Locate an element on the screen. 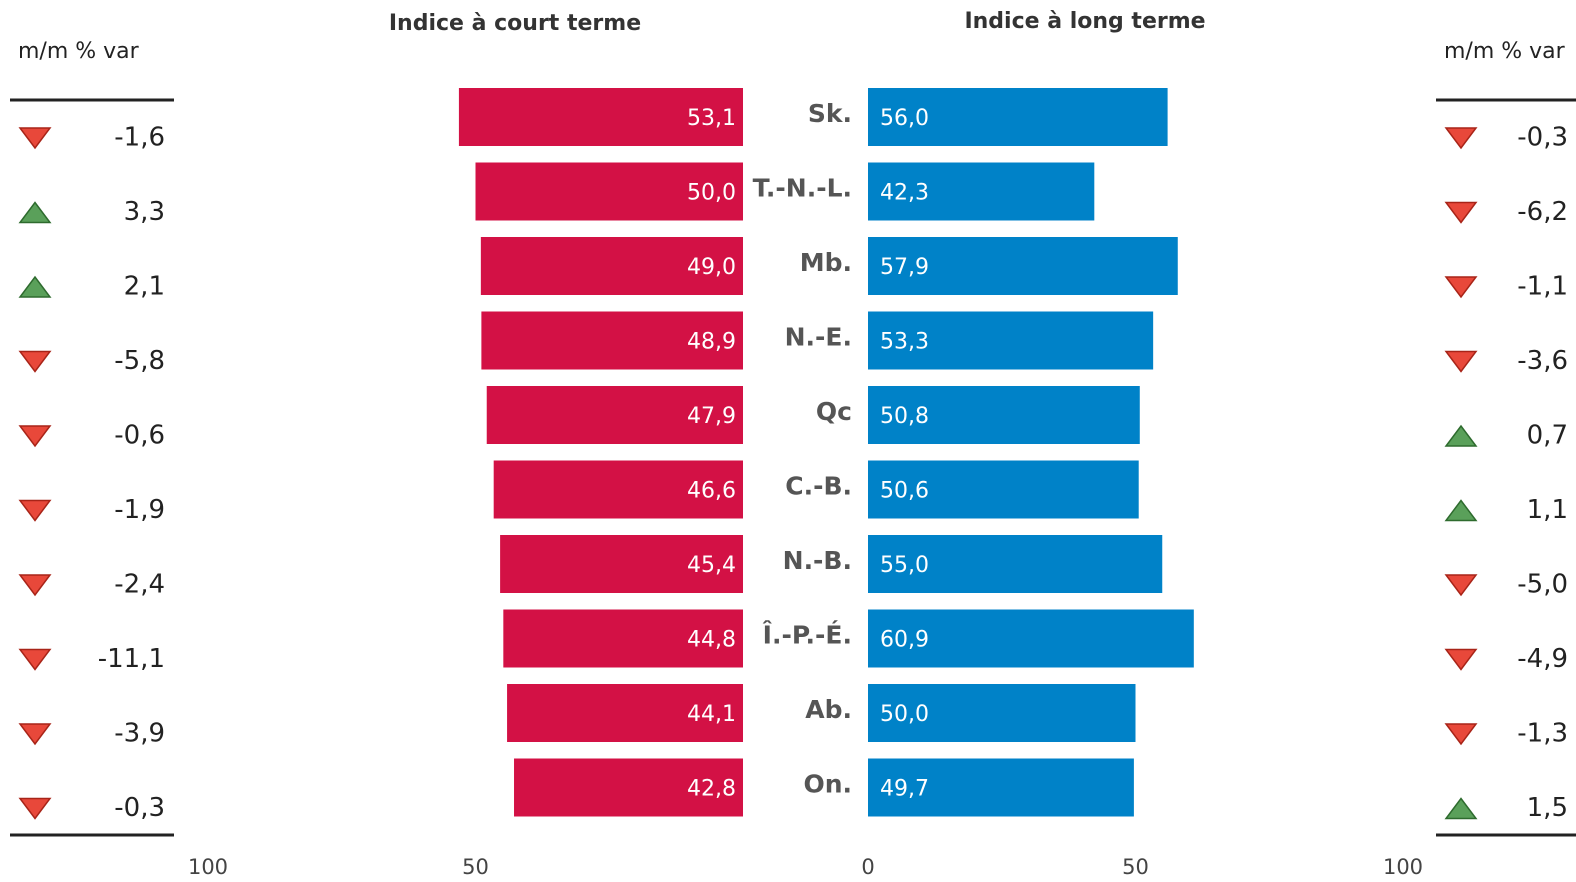  change-value: -1,1 is located at coordinates (1542, 287).